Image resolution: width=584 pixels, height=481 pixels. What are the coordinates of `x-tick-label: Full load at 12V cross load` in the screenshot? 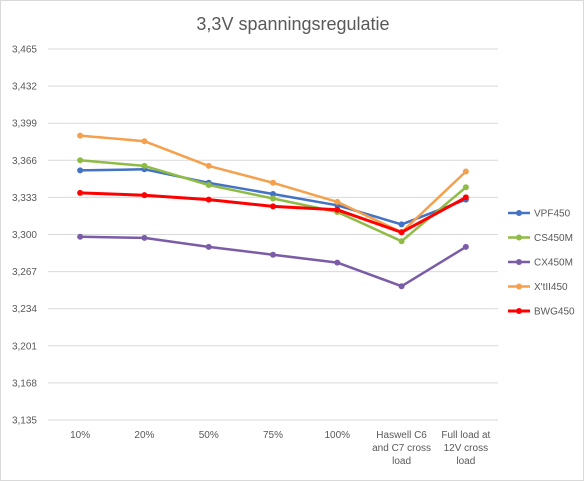 It's located at (465, 448).